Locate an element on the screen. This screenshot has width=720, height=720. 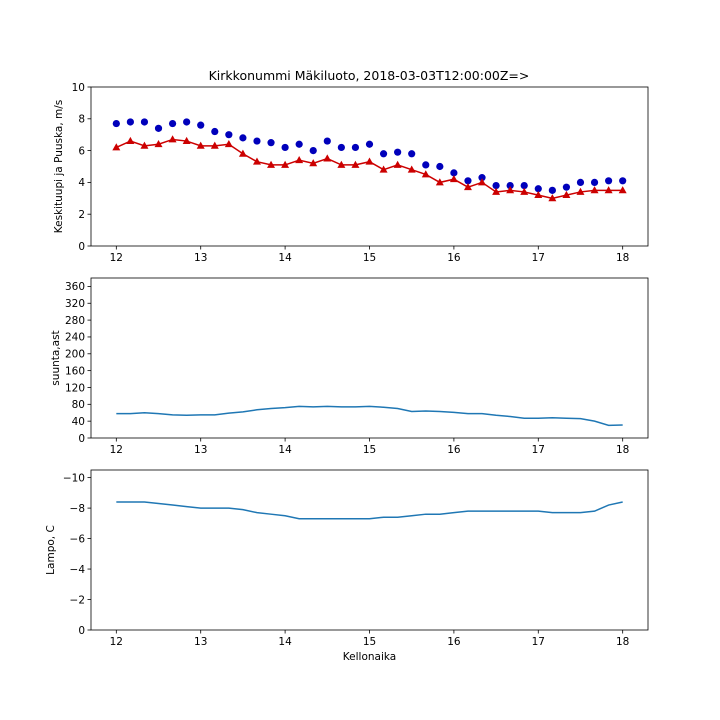
y-tick-label: 120 is located at coordinates (75, 388).